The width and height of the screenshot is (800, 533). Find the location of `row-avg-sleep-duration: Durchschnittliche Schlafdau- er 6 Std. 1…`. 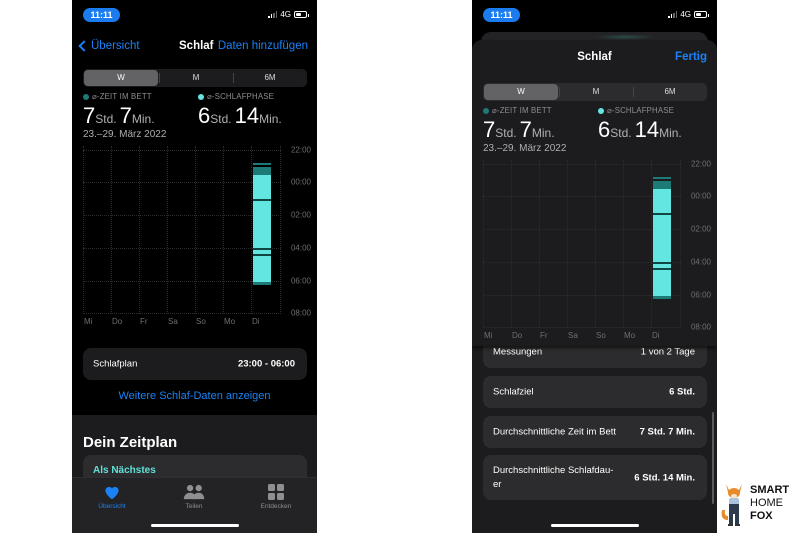

row-avg-sleep-duration: Durchschnittliche Schlafdau- er 6 Std. 1… is located at coordinates (595, 477).